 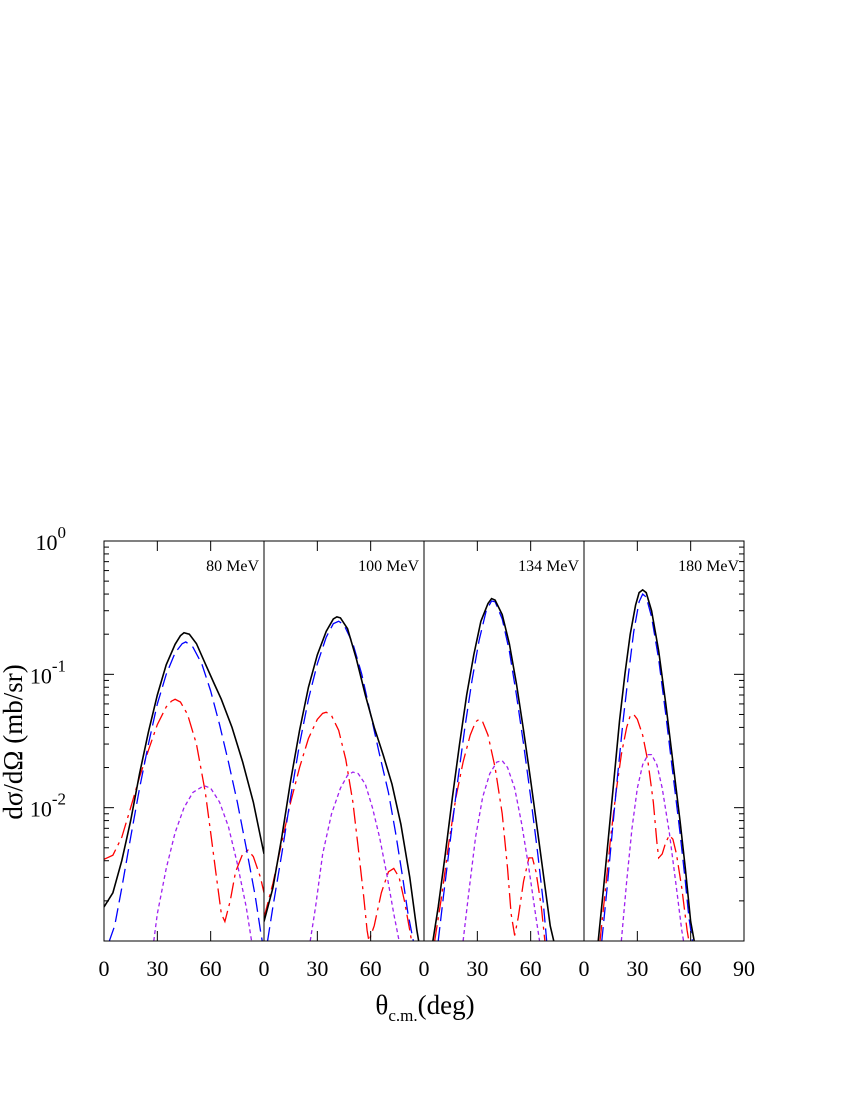 I want to click on y-tick-label-exponent: -2, so click(x=59, y=799).